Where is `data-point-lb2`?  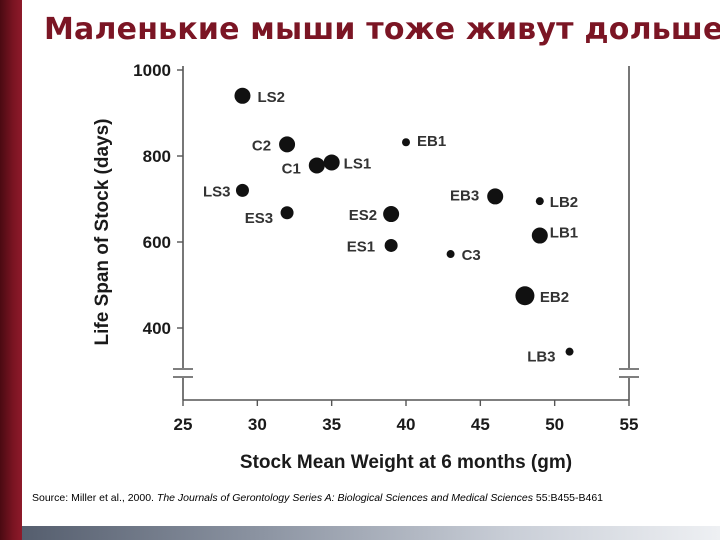 data-point-lb2 is located at coordinates (539, 201).